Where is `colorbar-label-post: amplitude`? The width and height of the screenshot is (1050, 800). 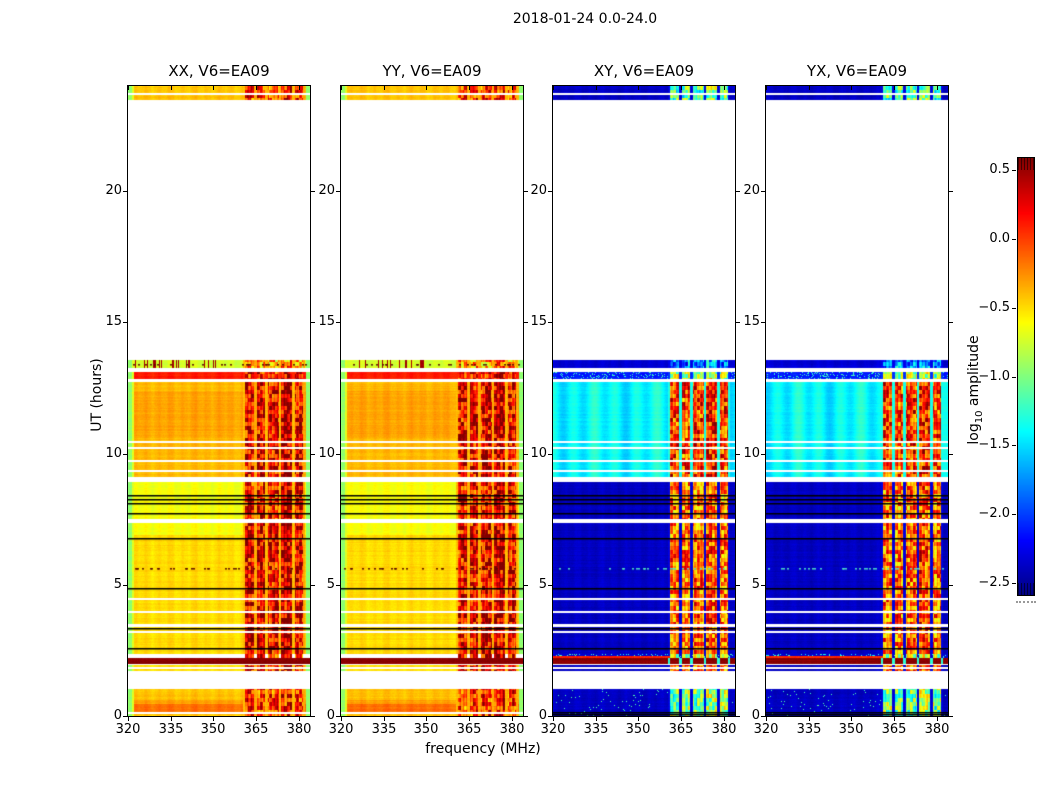 colorbar-label-post: amplitude is located at coordinates (974, 373).